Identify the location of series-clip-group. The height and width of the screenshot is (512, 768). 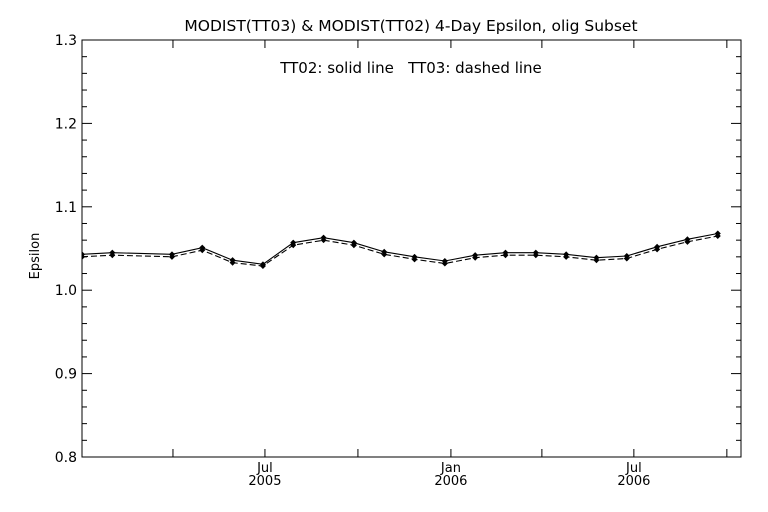
(401, 250).